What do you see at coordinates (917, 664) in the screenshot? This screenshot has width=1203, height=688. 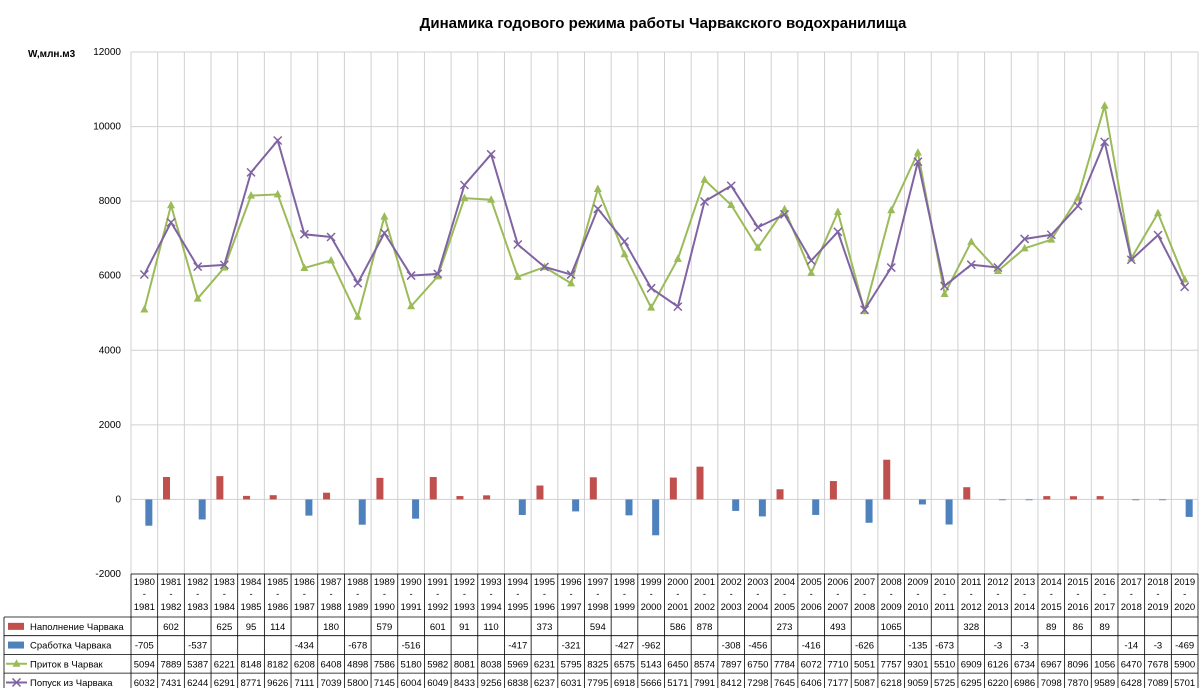 I see `table-cell: 9301` at bounding box center [917, 664].